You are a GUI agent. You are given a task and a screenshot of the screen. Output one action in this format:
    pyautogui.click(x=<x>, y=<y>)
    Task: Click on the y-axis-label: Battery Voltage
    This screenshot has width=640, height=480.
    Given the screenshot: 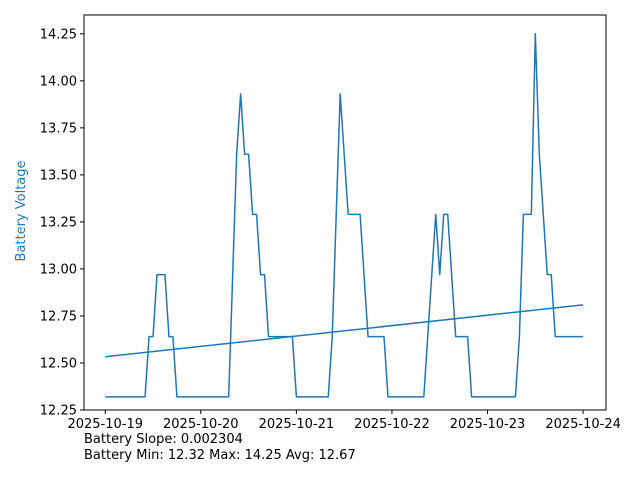 What is the action you would take?
    pyautogui.click(x=21, y=210)
    